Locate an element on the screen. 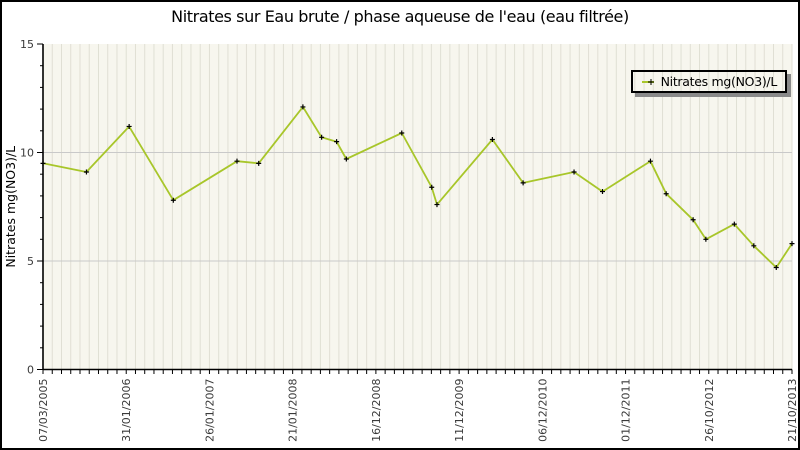 This screenshot has width=800, height=450. x-tick-label: 21/10/2013 is located at coordinates (792, 410).